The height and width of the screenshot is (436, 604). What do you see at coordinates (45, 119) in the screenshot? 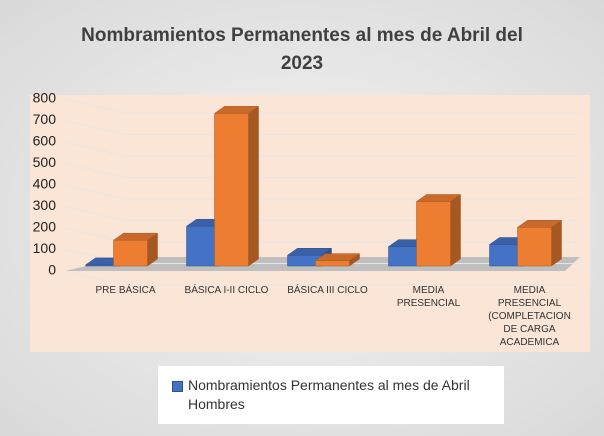
I see `y-tick-label: 700` at bounding box center [45, 119].